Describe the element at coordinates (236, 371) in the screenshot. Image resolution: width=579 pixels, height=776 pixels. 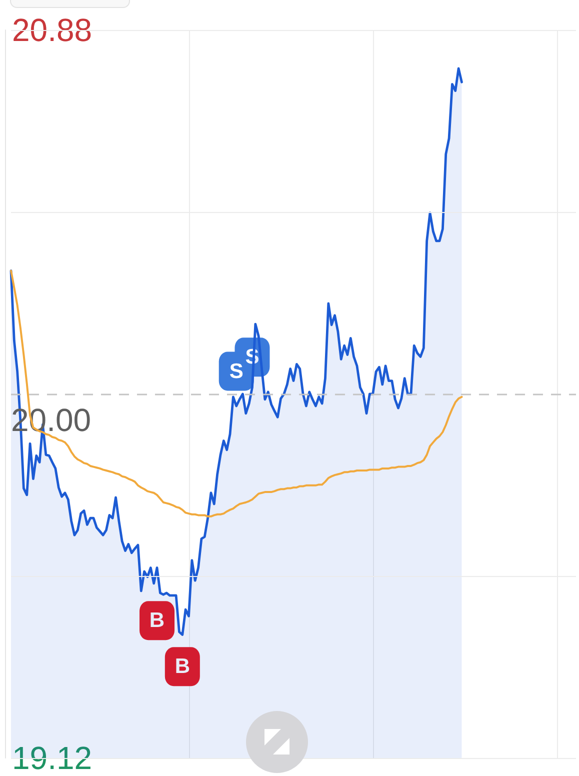
I see `data-label: S` at that location.